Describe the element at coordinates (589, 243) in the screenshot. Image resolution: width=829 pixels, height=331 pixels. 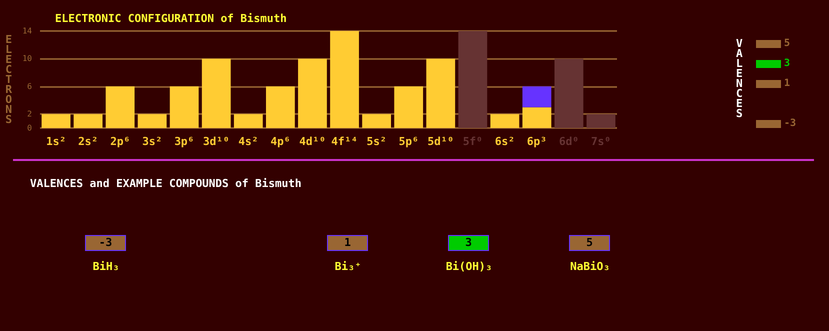
I see `valence-box: 5` at that location.